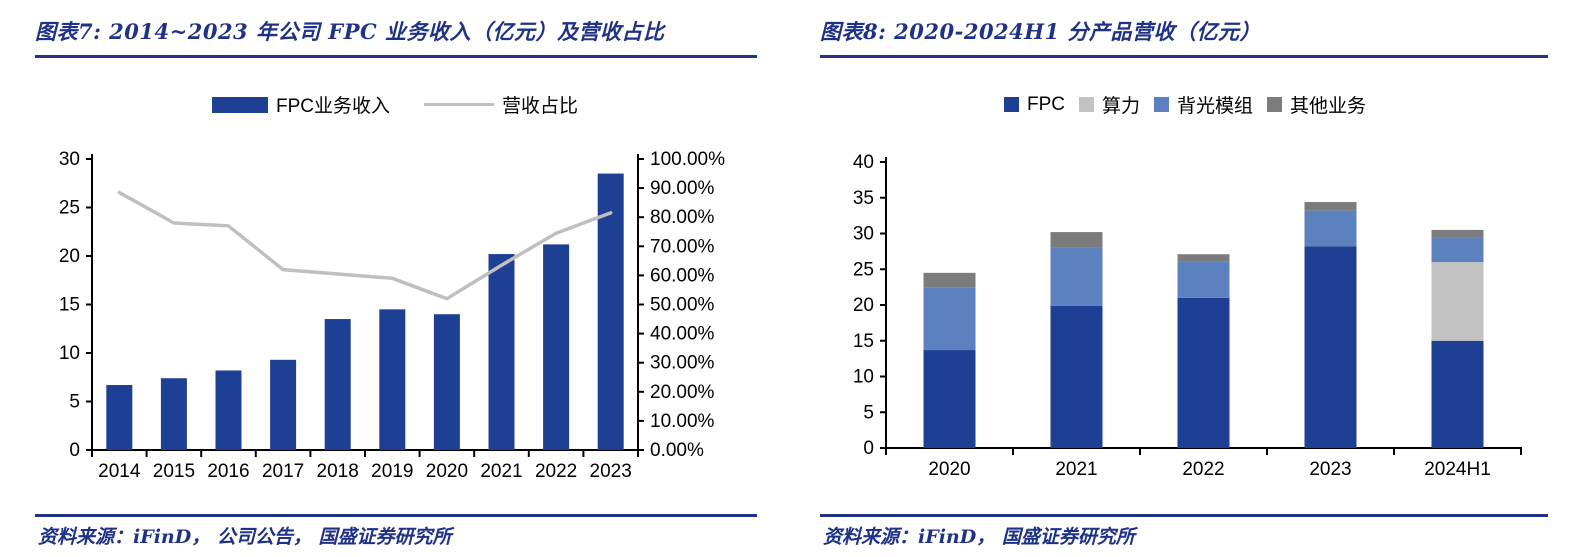 Image resolution: width=1580 pixels, height=557 pixels. I want to click on svg-text: 2015, so click(174, 471).